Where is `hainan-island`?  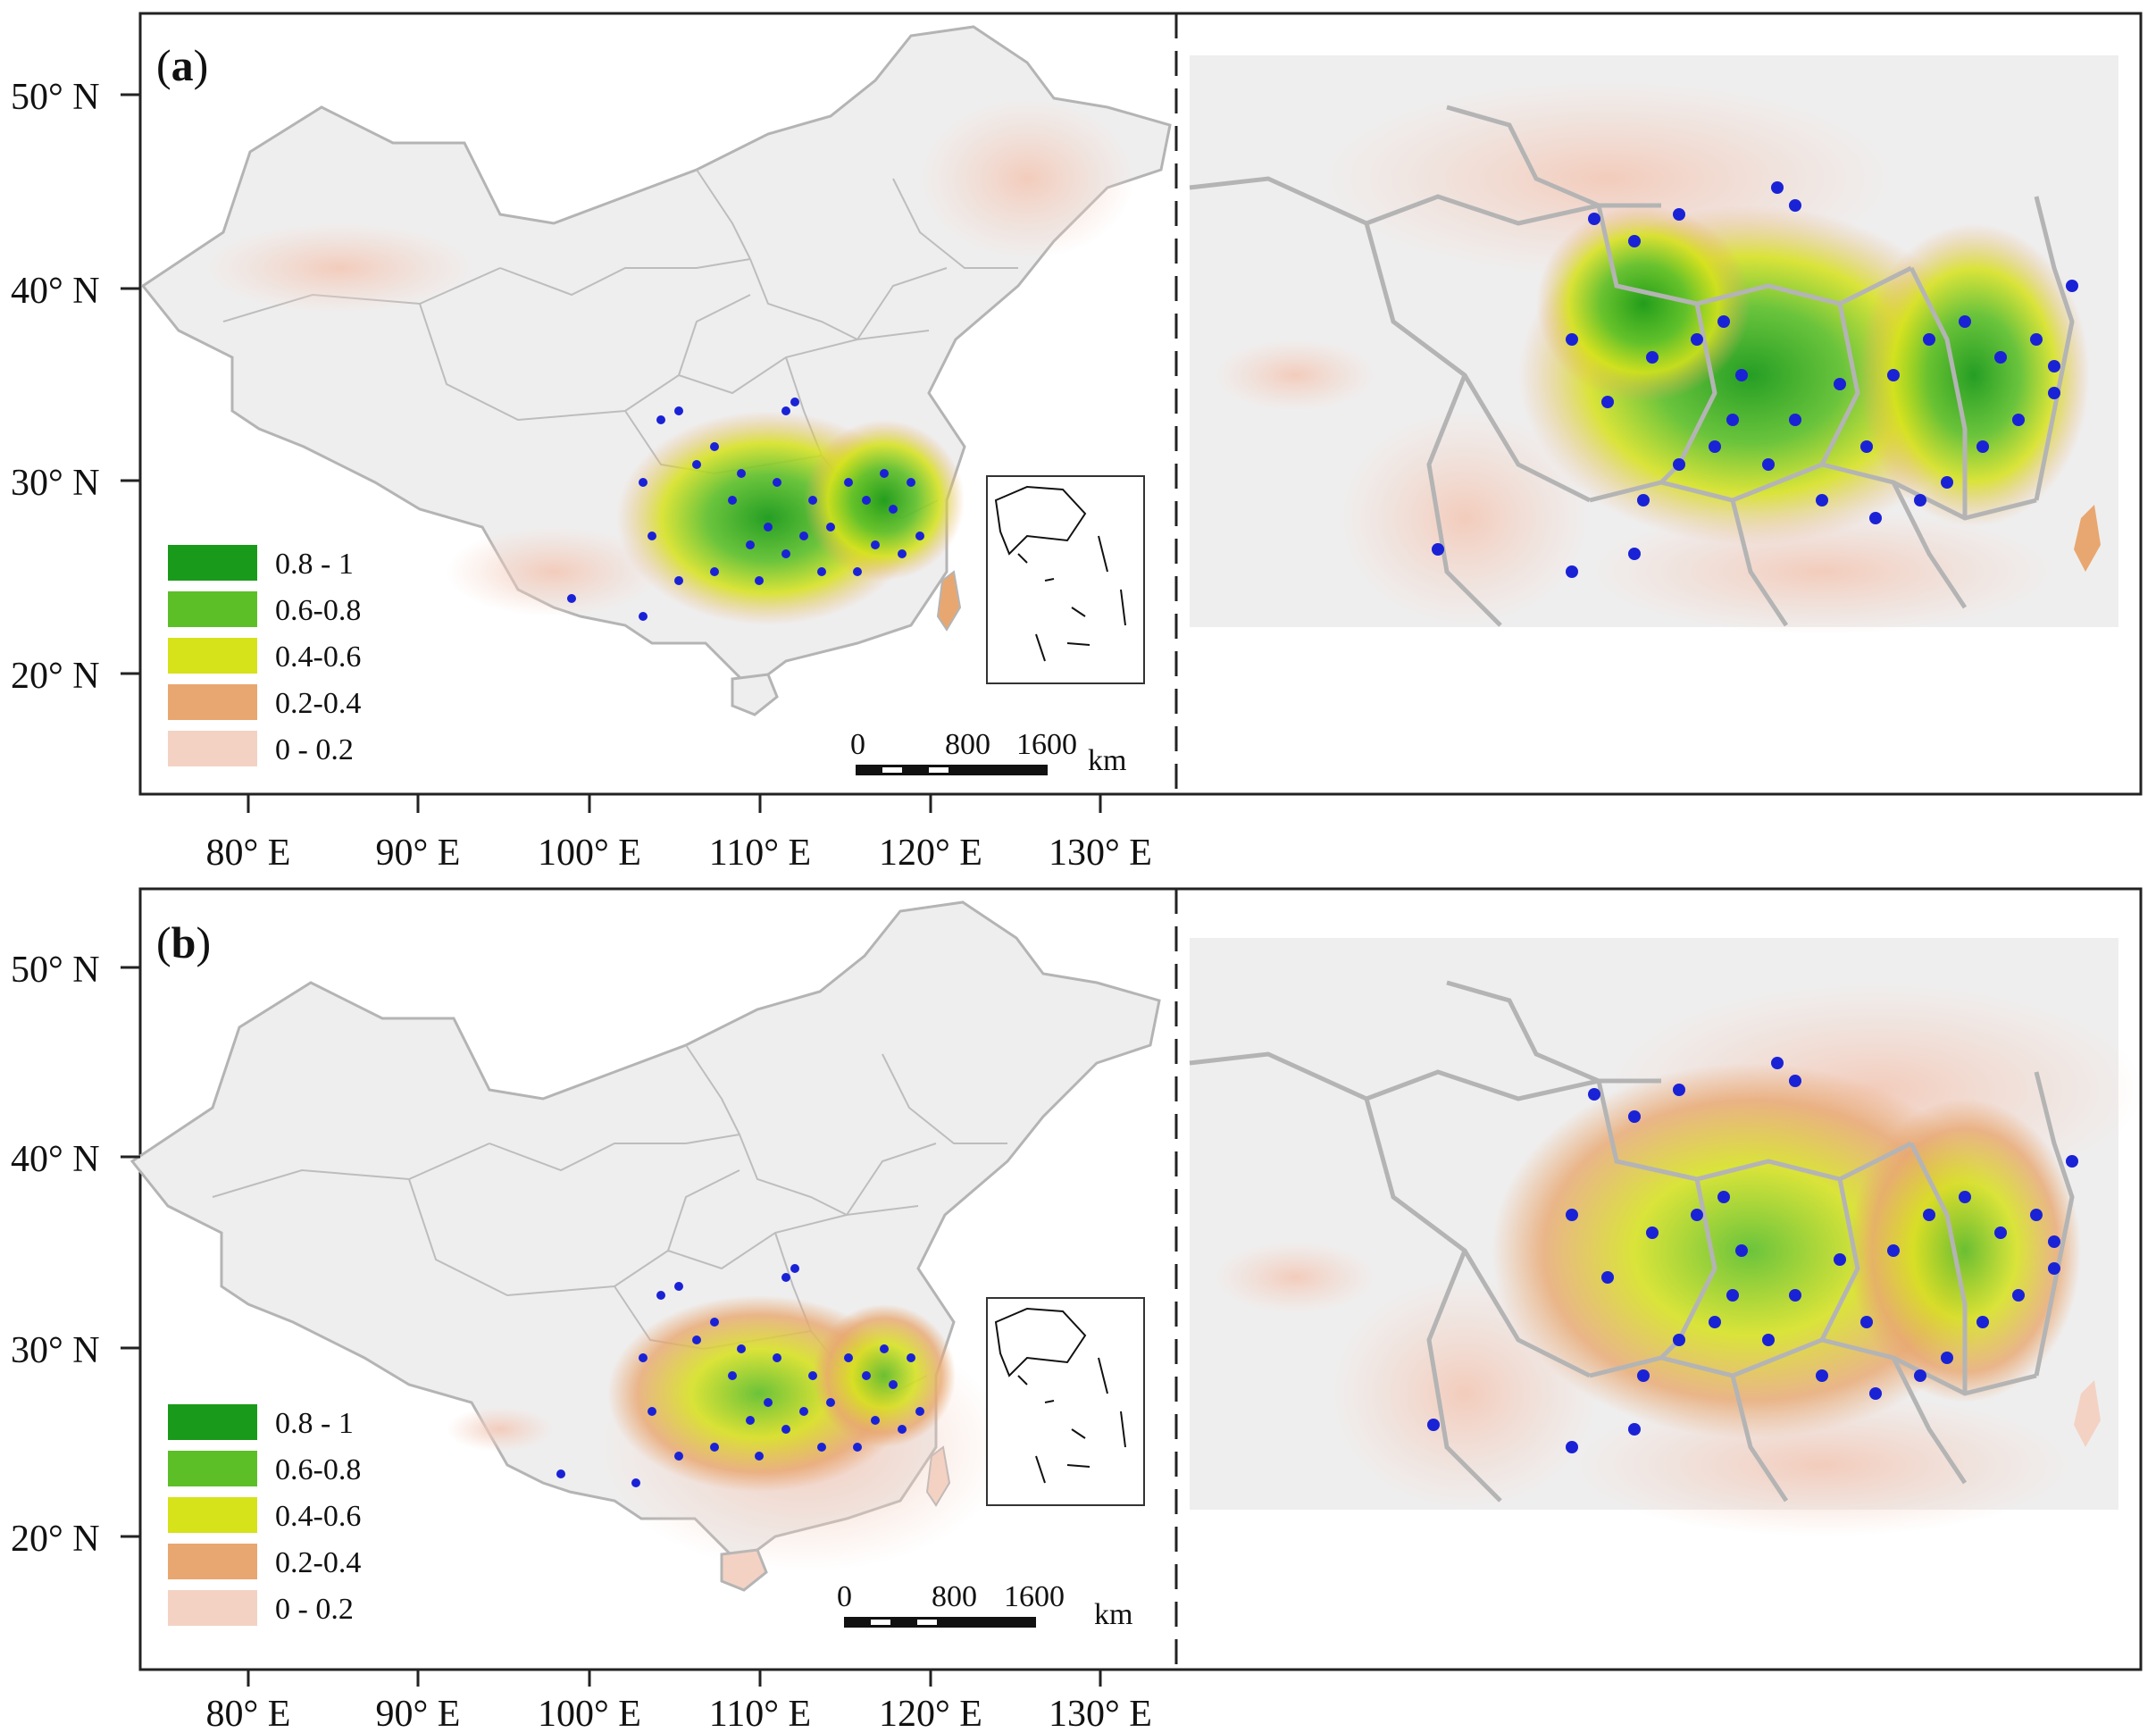
hainan-island is located at coordinates (755, 694).